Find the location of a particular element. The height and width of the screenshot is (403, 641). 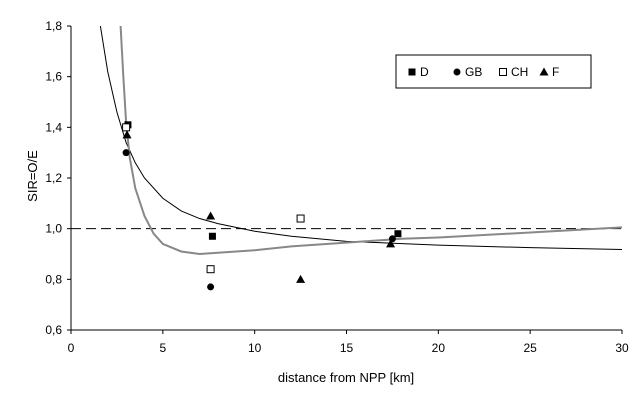

x-tick-labels: 0 5 10 15 20 25 30 is located at coordinates (348, 348).